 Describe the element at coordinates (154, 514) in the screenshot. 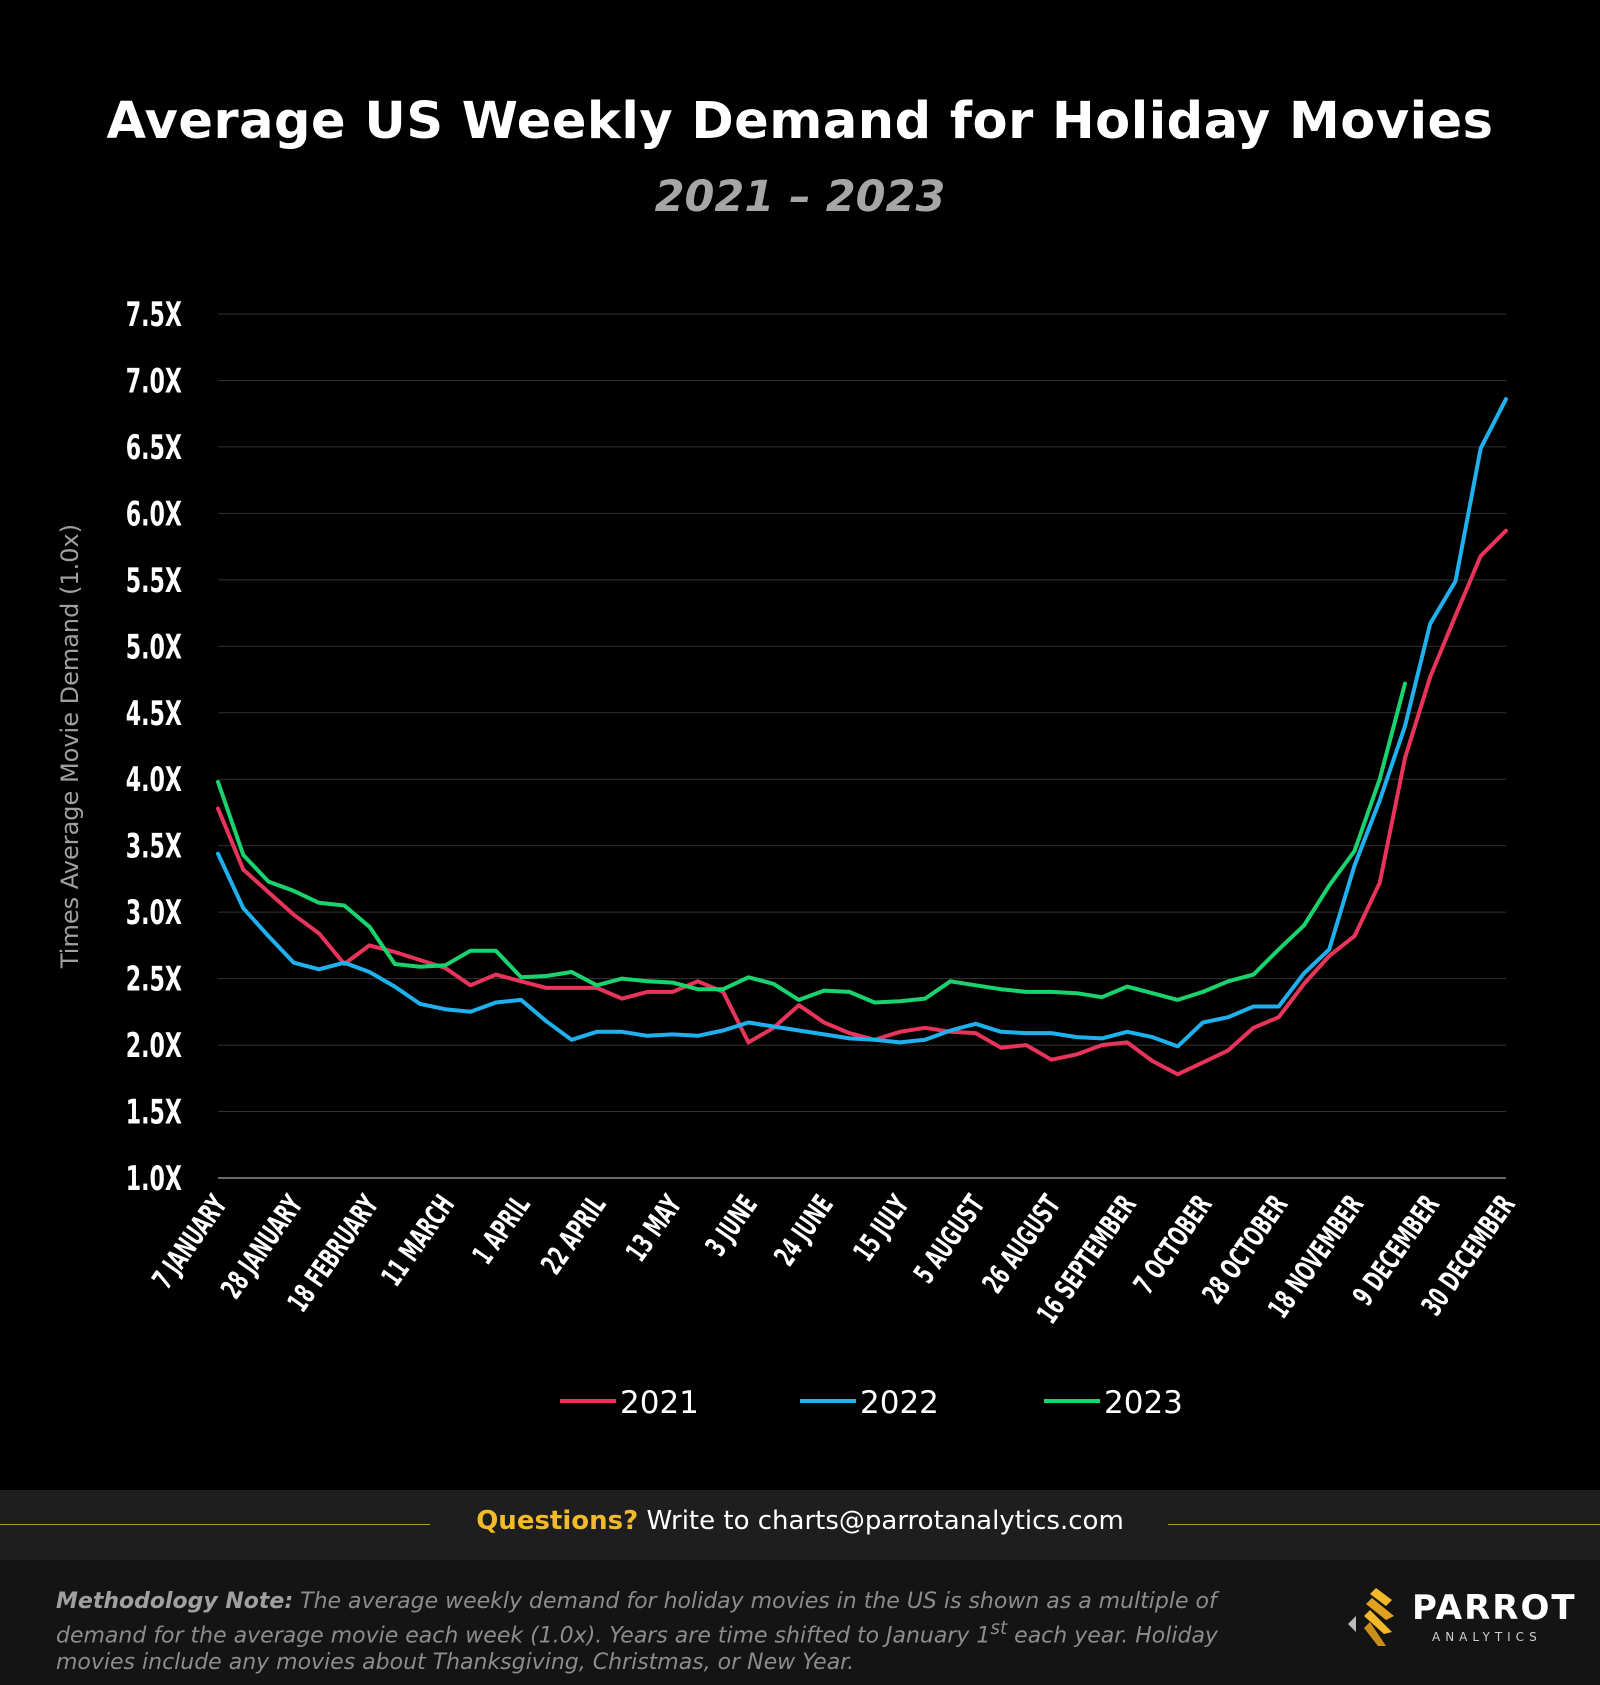

I see `y-tick-label: 6.0X` at that location.